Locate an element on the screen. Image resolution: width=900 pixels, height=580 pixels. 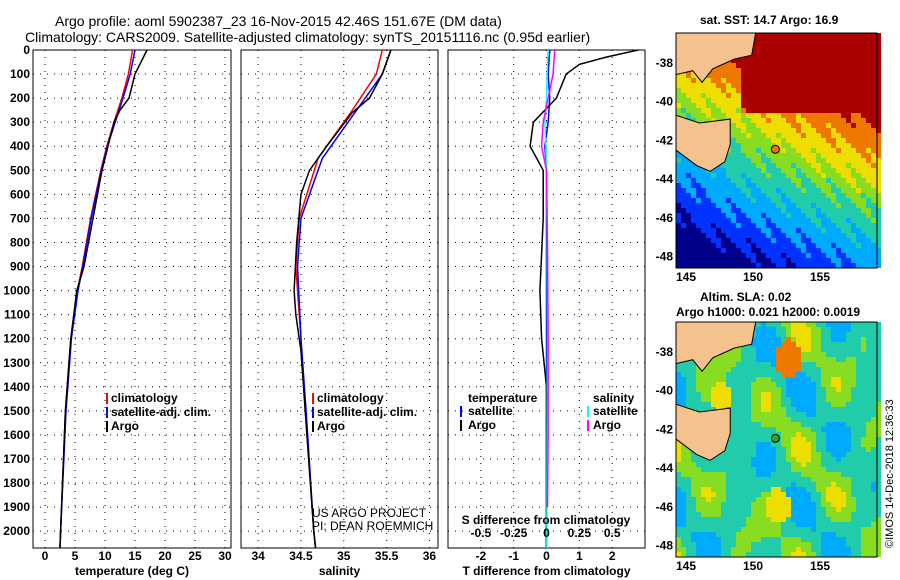
map-lat-label: -44 is located at coordinates (665, 179).